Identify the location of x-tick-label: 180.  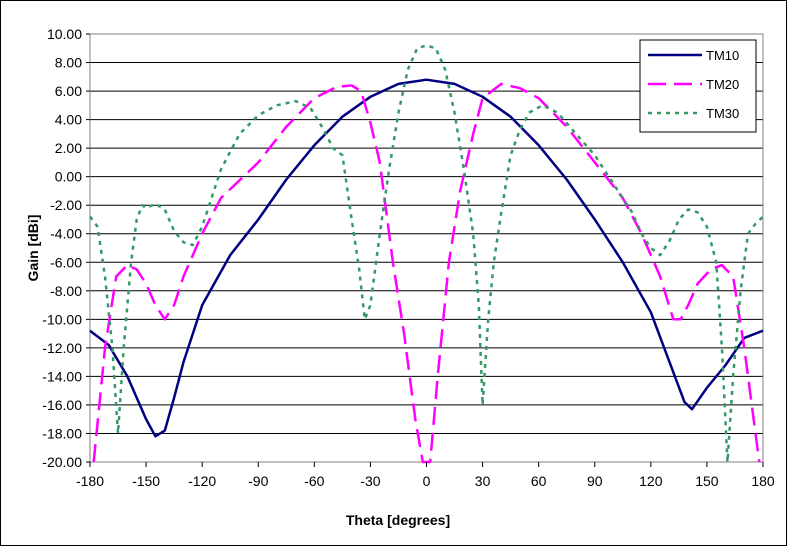
(763, 481).